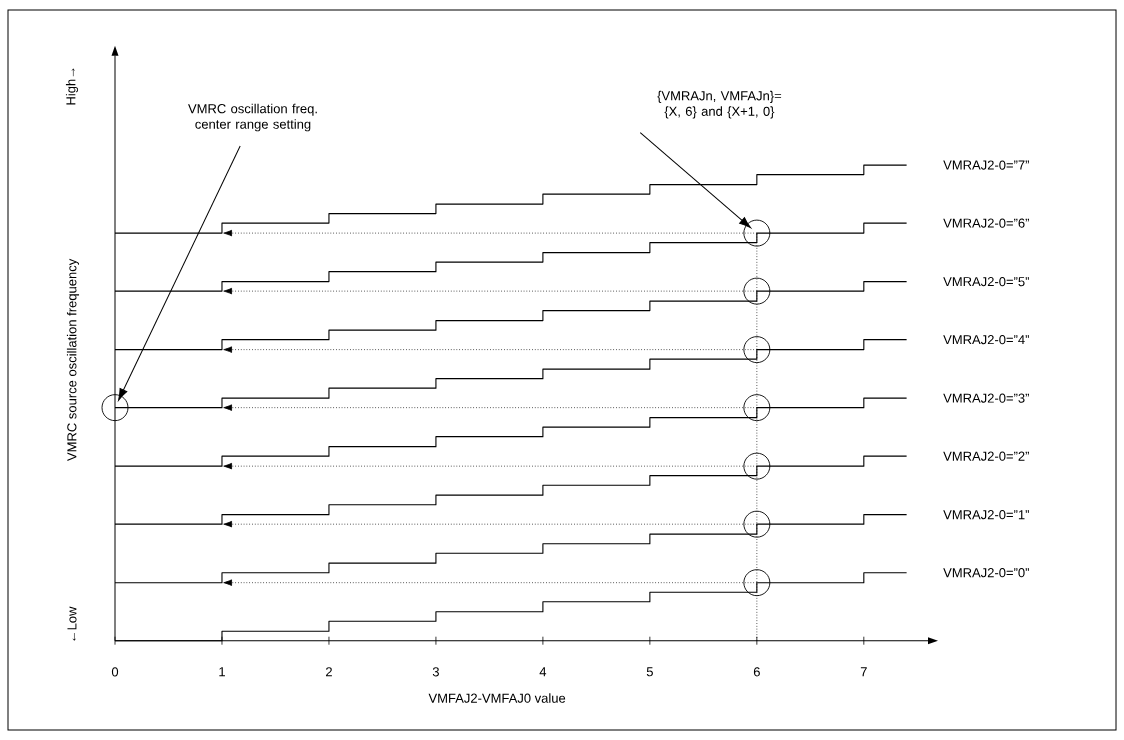 The width and height of the screenshot is (1124, 740). I want to click on text: VMRAJ2-0=”3”, so click(986, 398).